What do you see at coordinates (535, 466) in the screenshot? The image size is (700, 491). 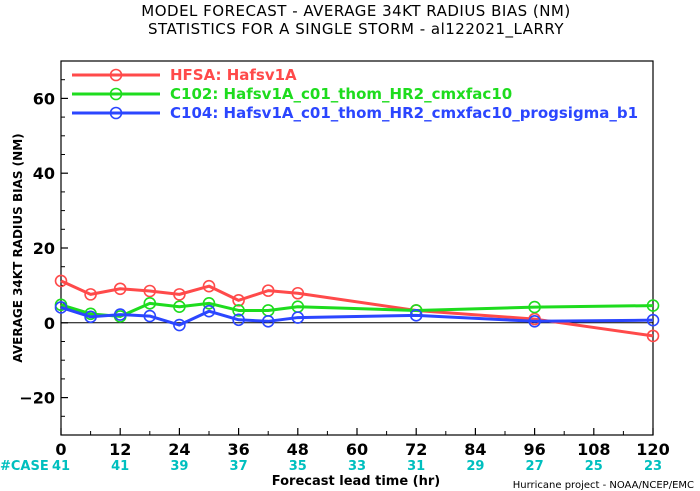 I see `case-count: 27` at bounding box center [535, 466].